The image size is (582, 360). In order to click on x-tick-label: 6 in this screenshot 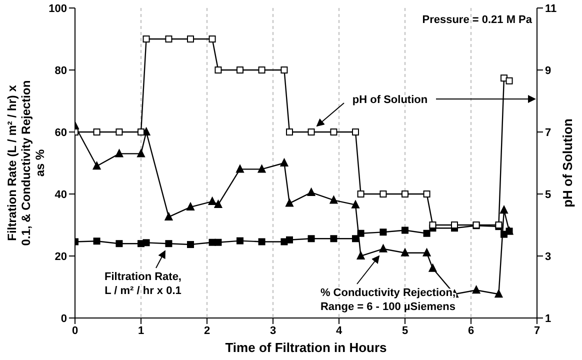, I will do `click(471, 330)`.